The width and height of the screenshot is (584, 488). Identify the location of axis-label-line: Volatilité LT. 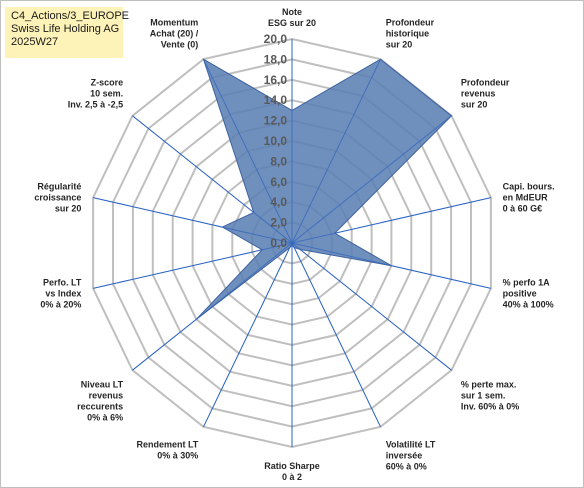
(411, 445).